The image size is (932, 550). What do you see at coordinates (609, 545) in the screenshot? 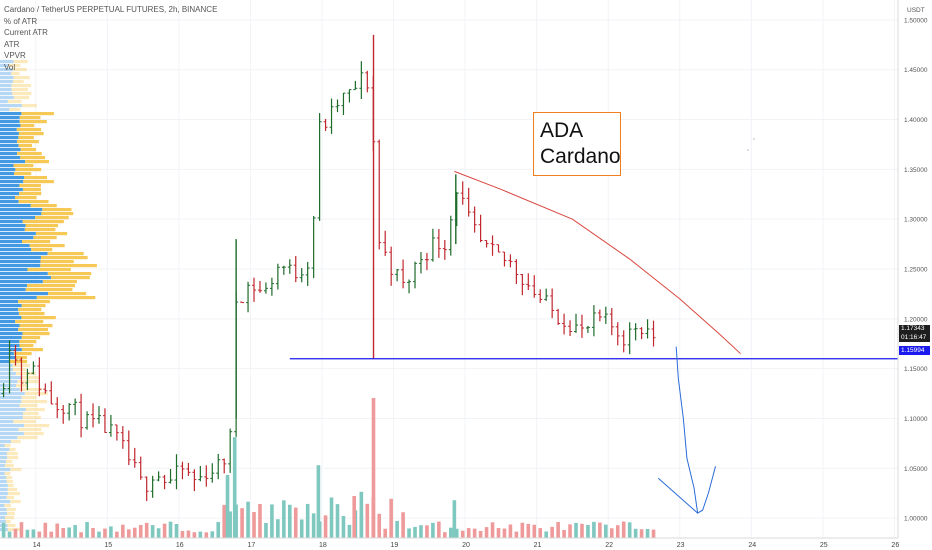
I see `time-tick-label: 22` at bounding box center [609, 545].